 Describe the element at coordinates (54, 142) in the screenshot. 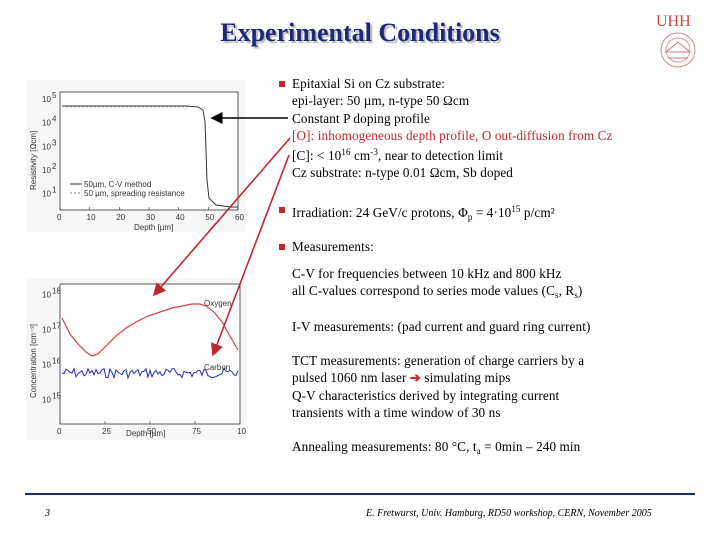

I see `y-tick-exponent: 3` at that location.